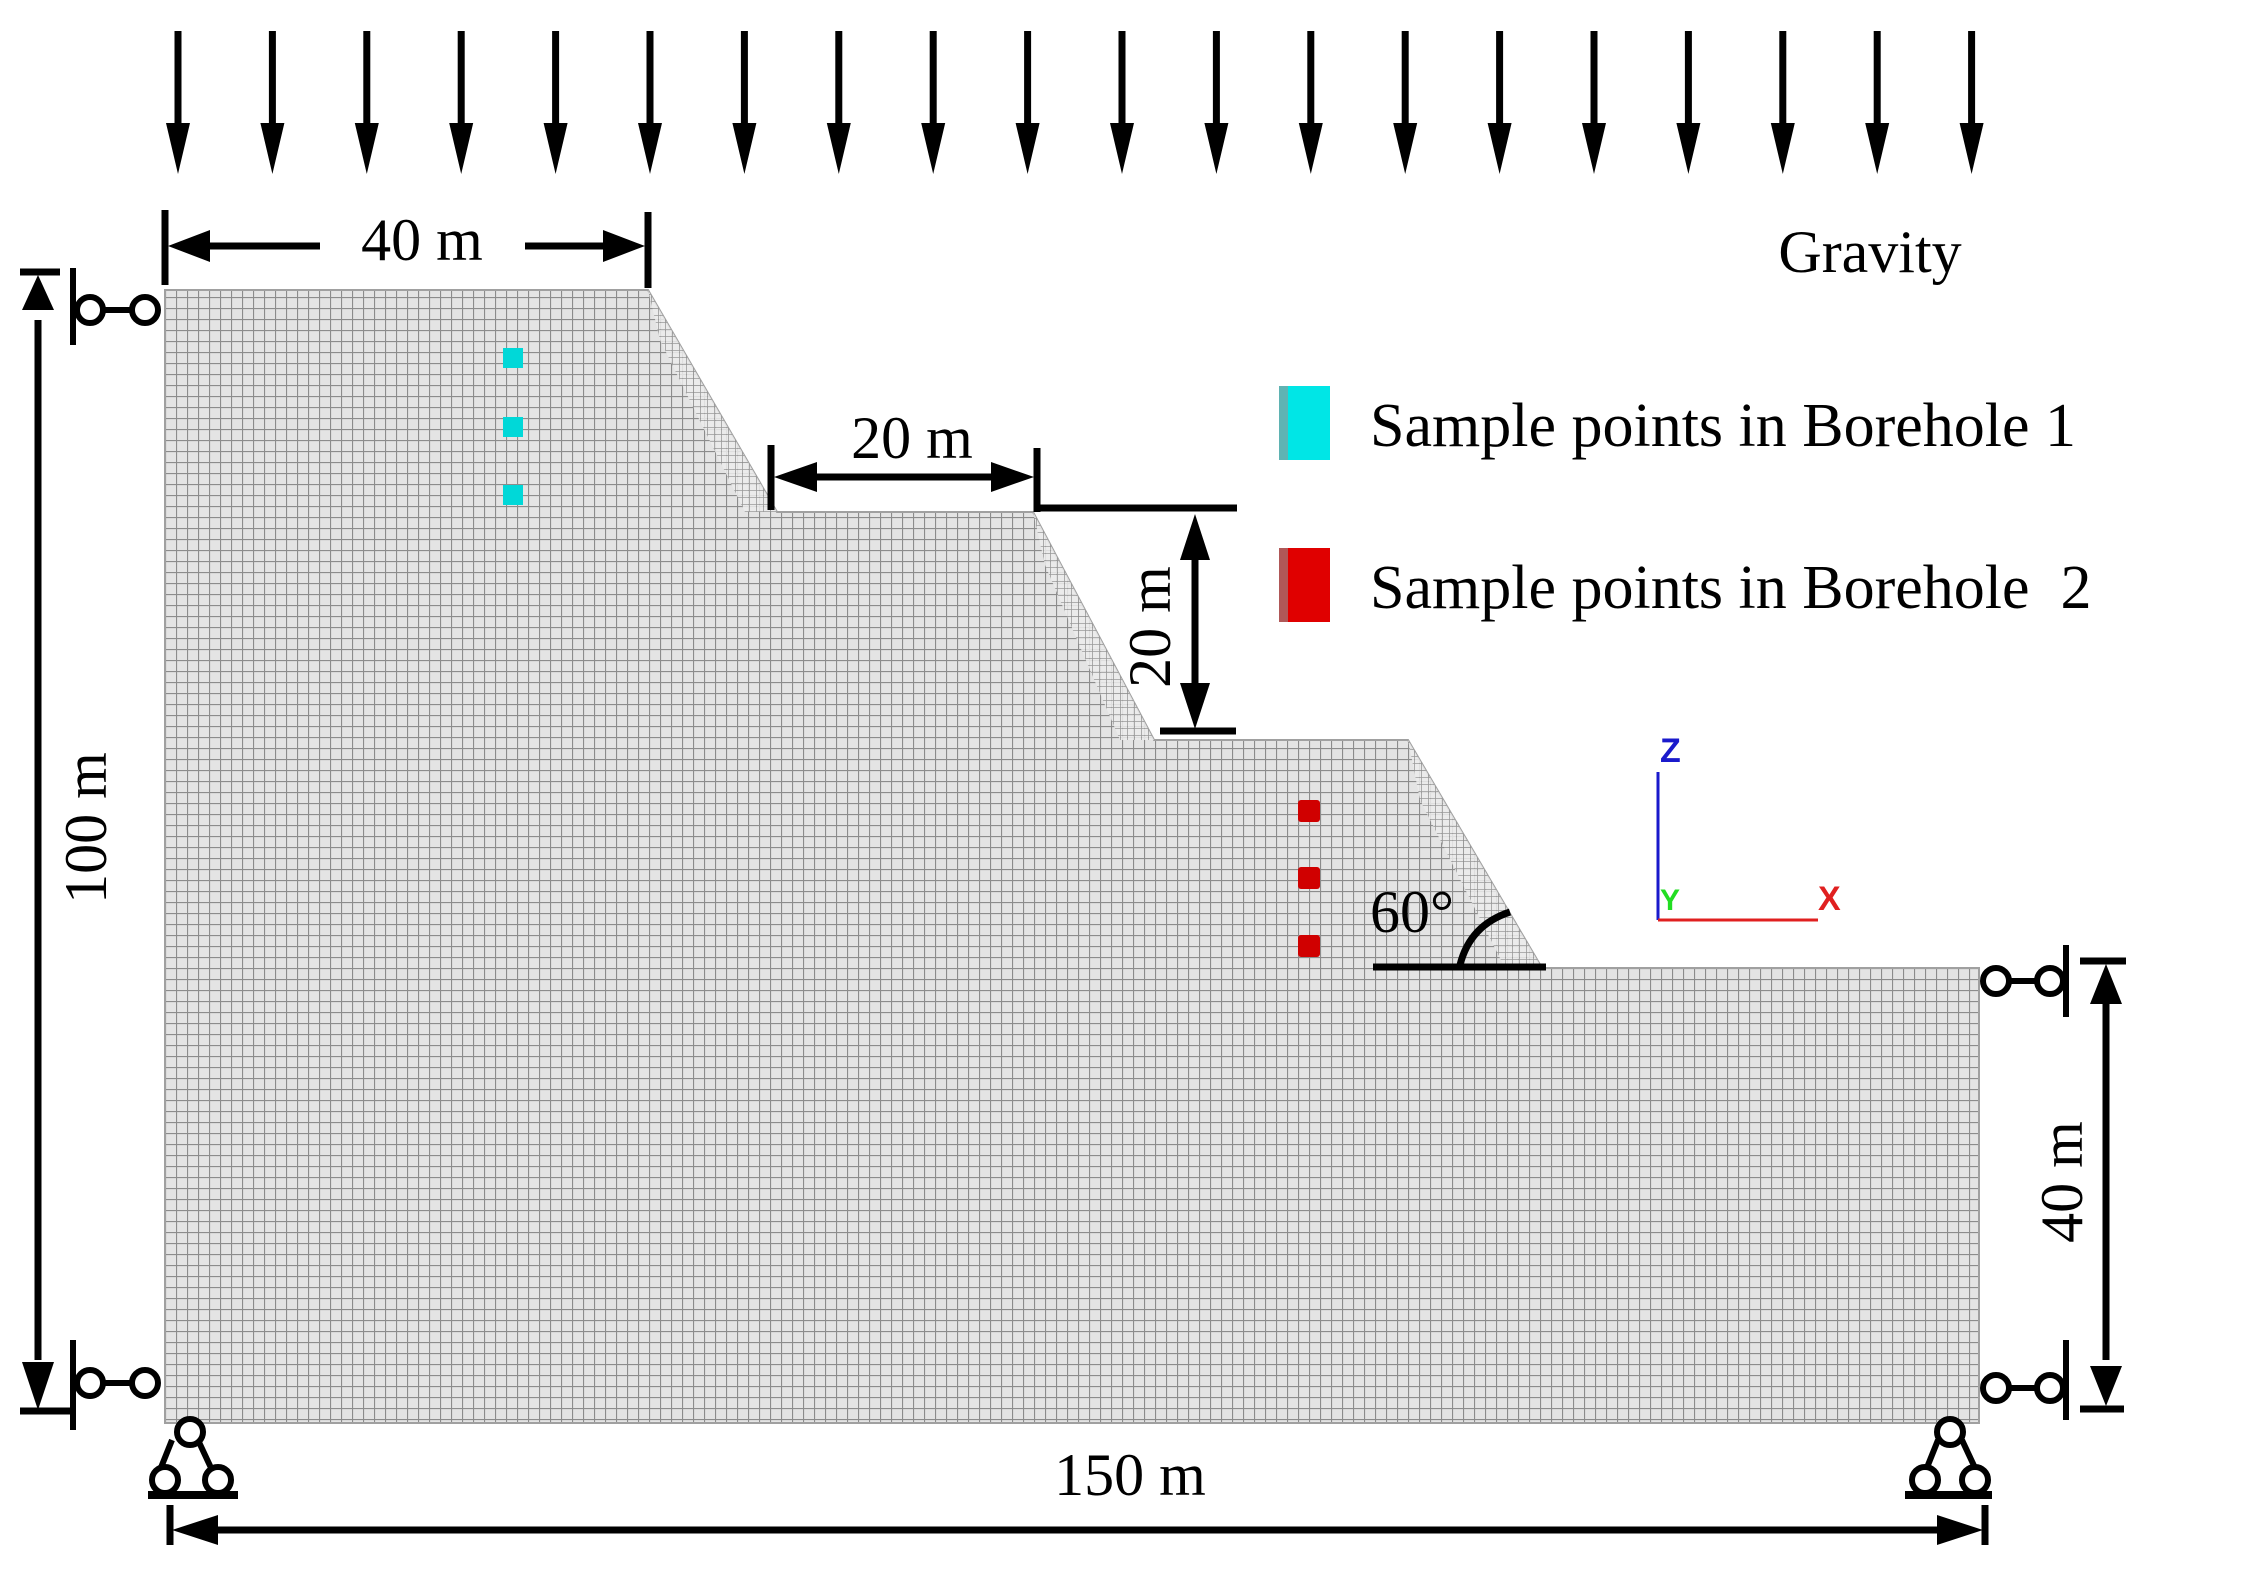 This screenshot has width=2248, height=1579. What do you see at coordinates (1130, 1475) in the screenshot?
I see `dim-total-width-label: 150 m` at bounding box center [1130, 1475].